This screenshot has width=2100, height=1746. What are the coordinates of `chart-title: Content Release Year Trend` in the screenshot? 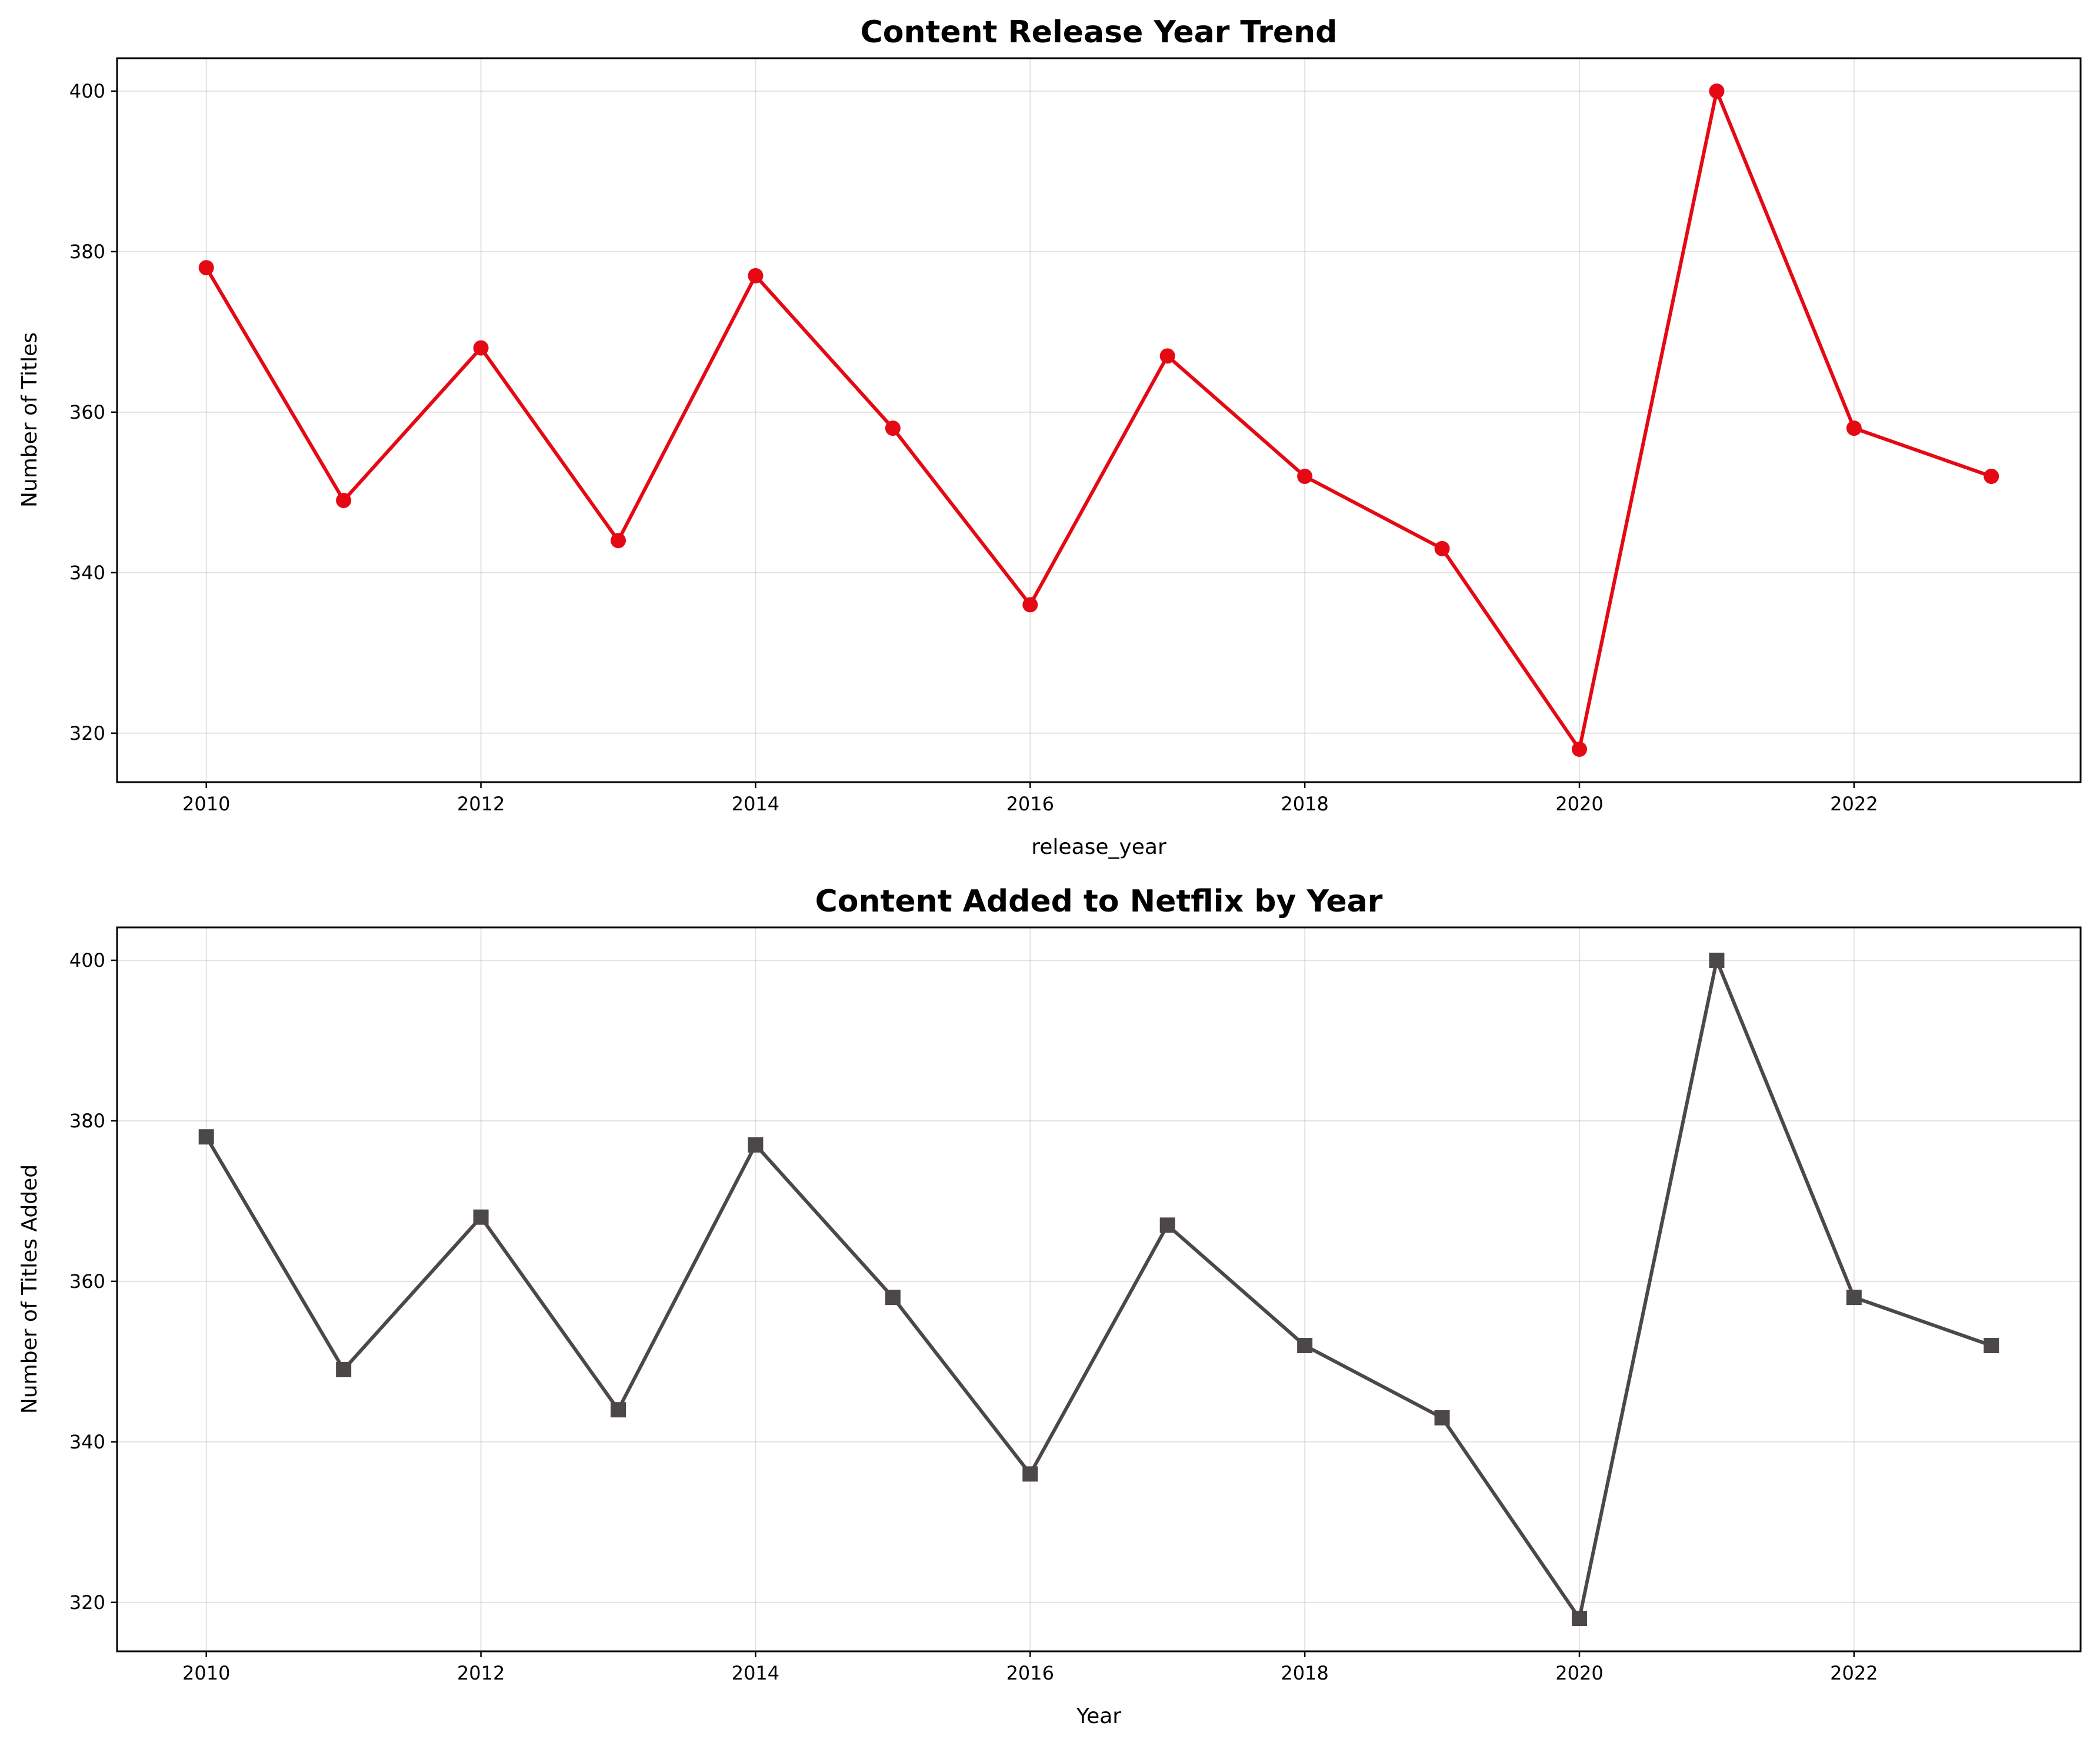 It's located at (1099, 32).